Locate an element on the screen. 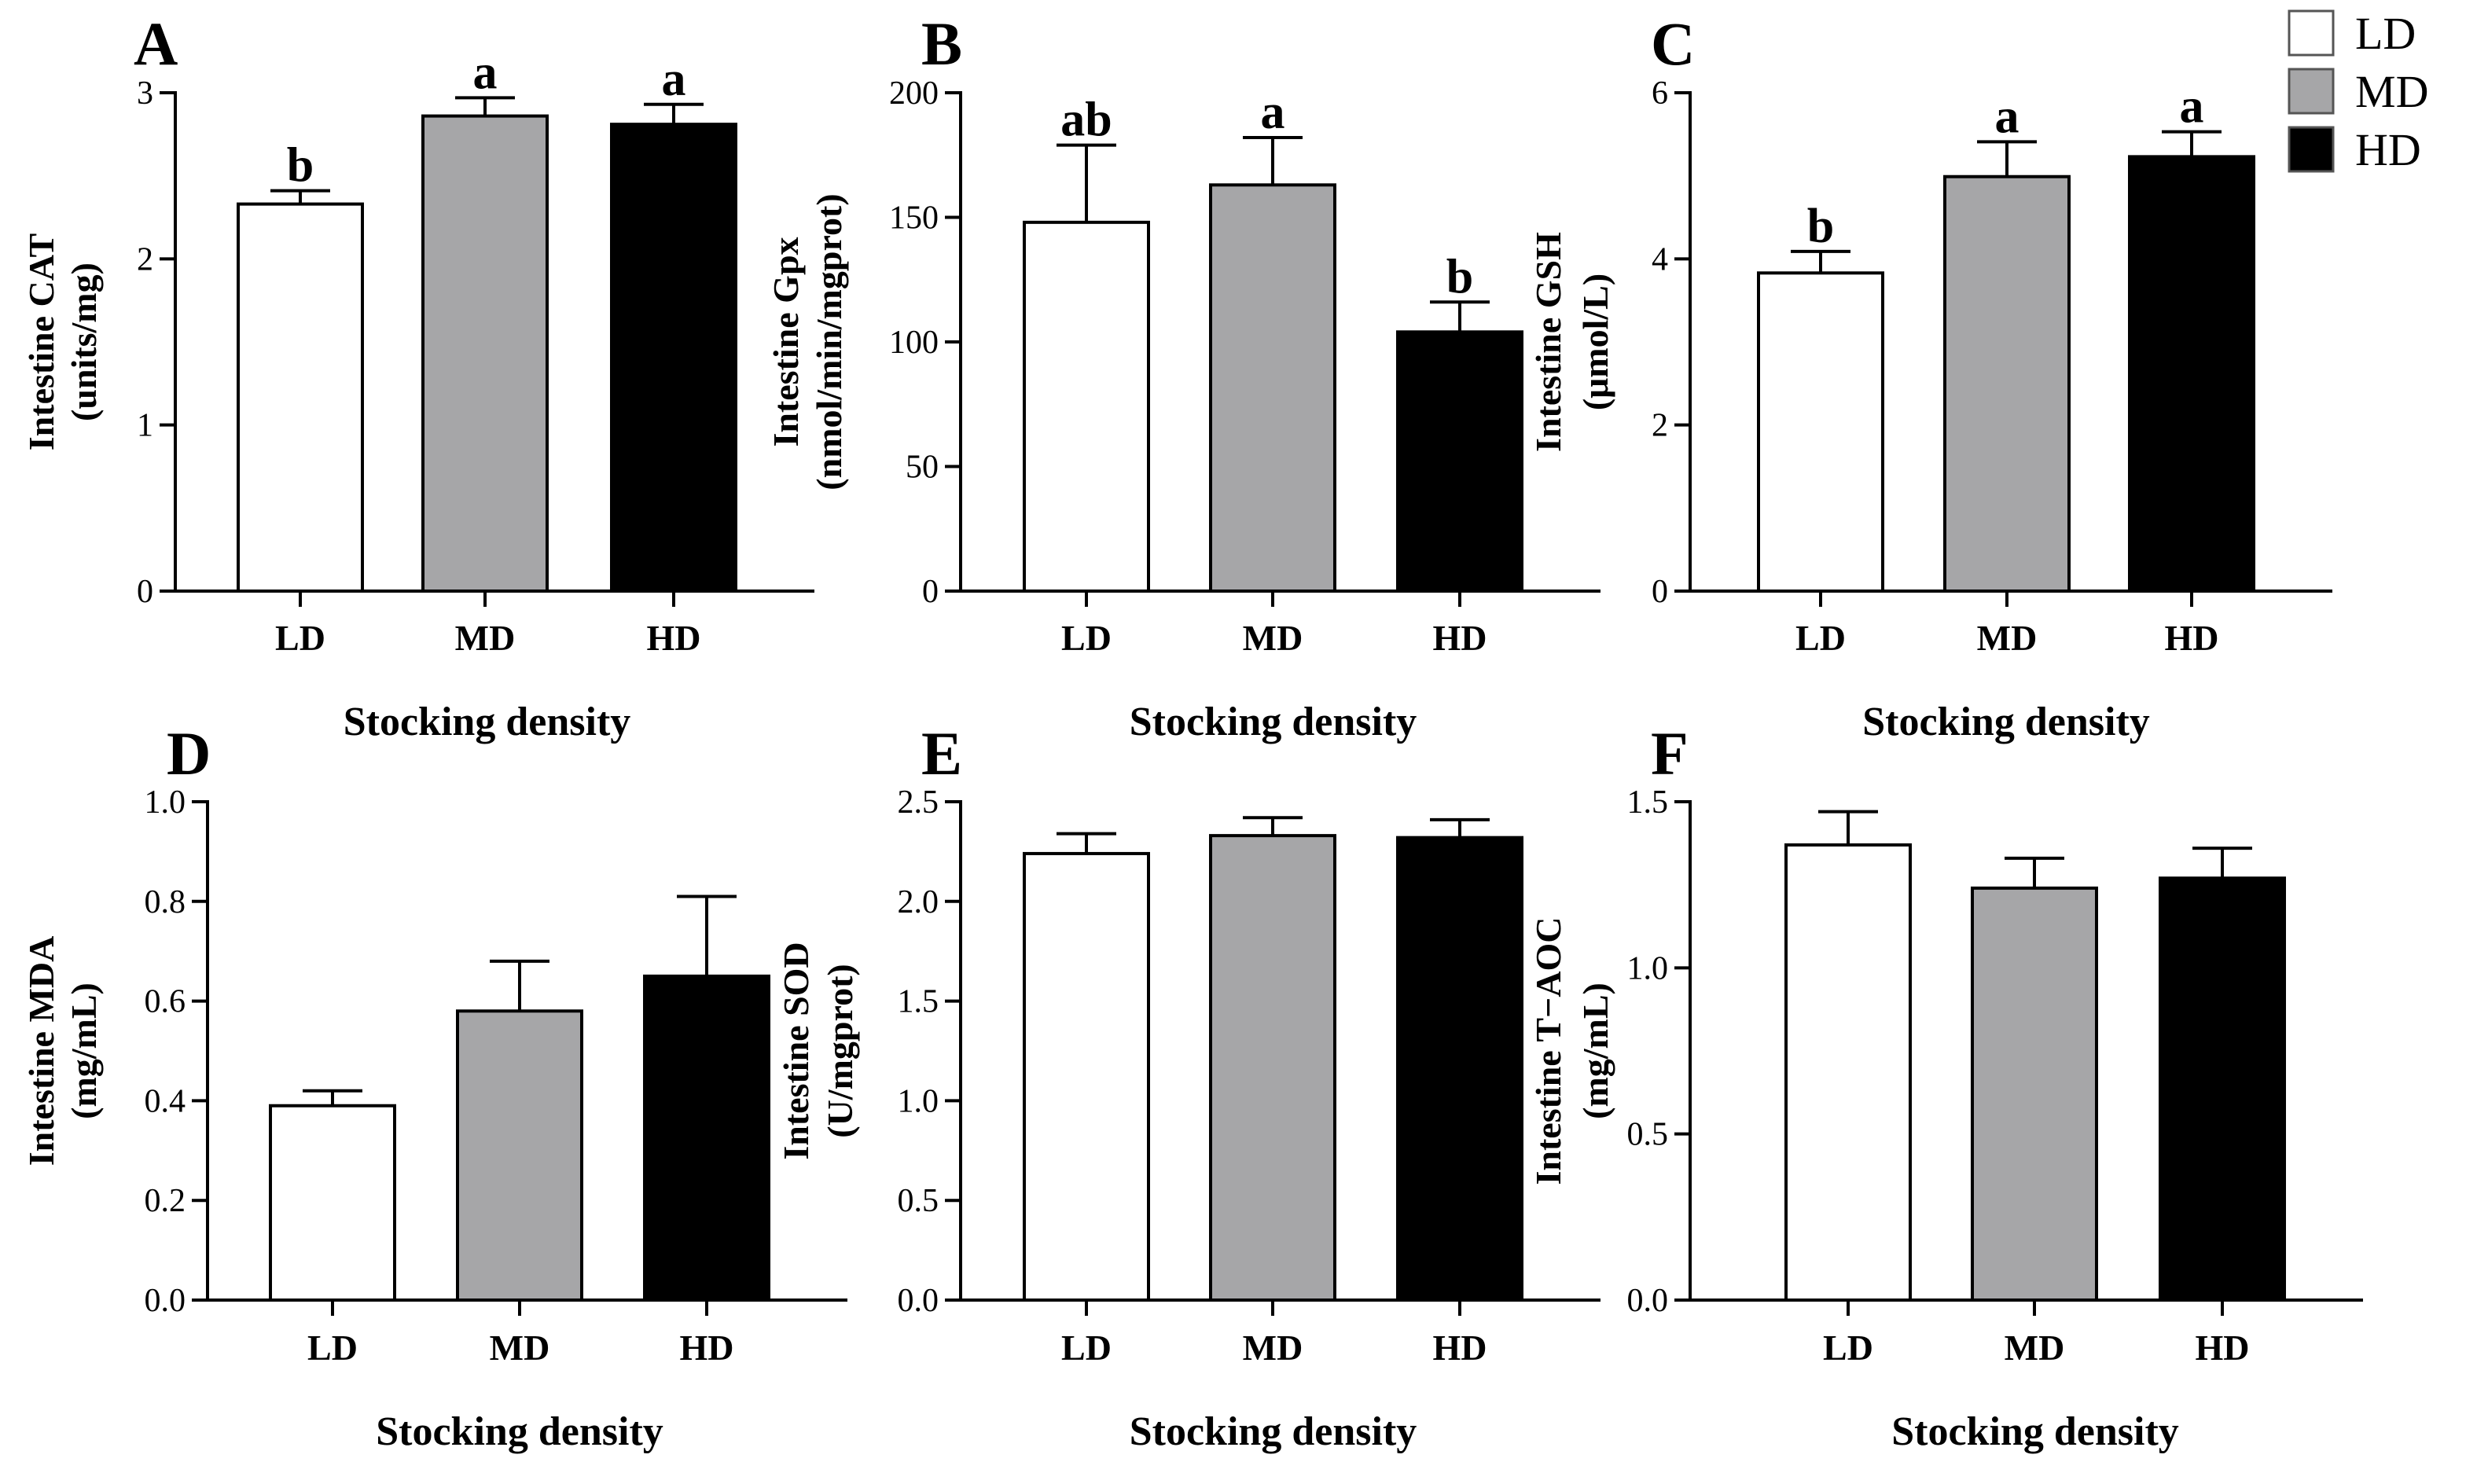 The height and width of the screenshot is (1484, 2466). y-tick-label: 150 is located at coordinates (914, 218).